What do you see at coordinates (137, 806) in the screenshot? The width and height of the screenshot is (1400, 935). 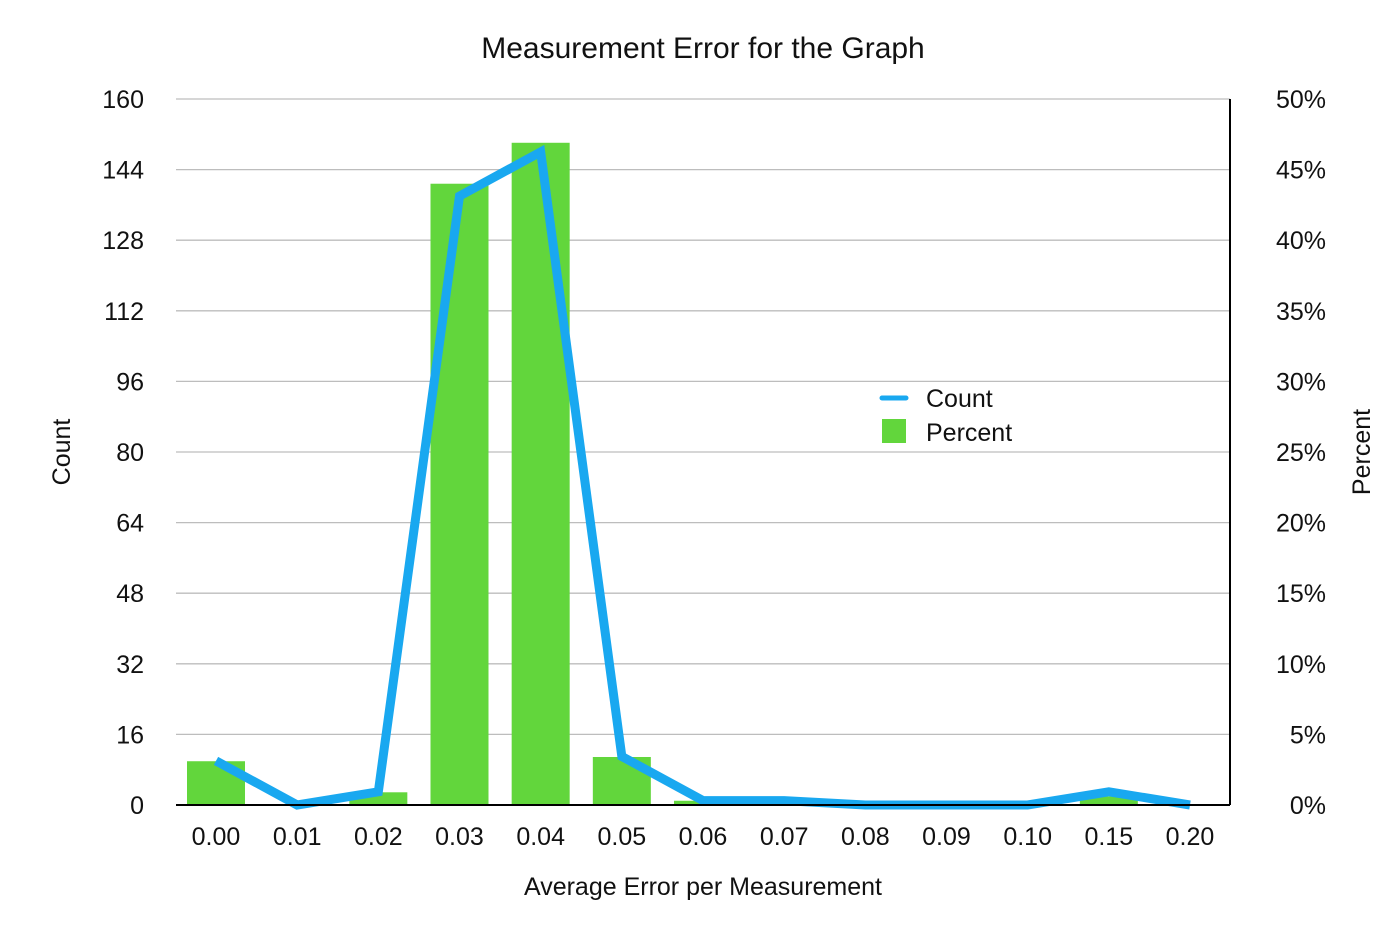 I see `left-tick-label: 0` at bounding box center [137, 806].